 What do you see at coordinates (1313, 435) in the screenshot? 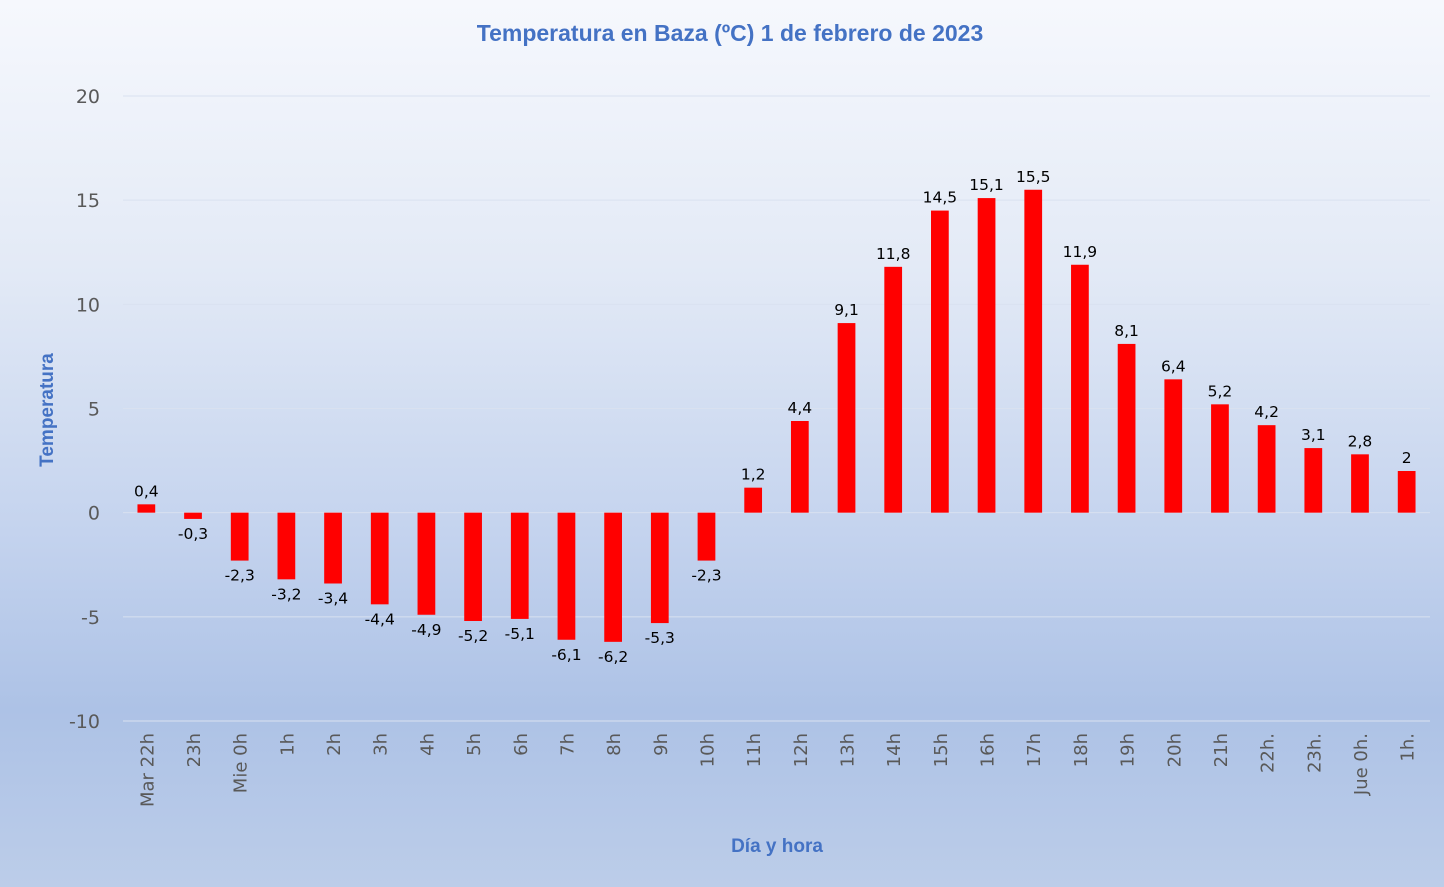
I see `data-label: 3,1` at bounding box center [1313, 435].